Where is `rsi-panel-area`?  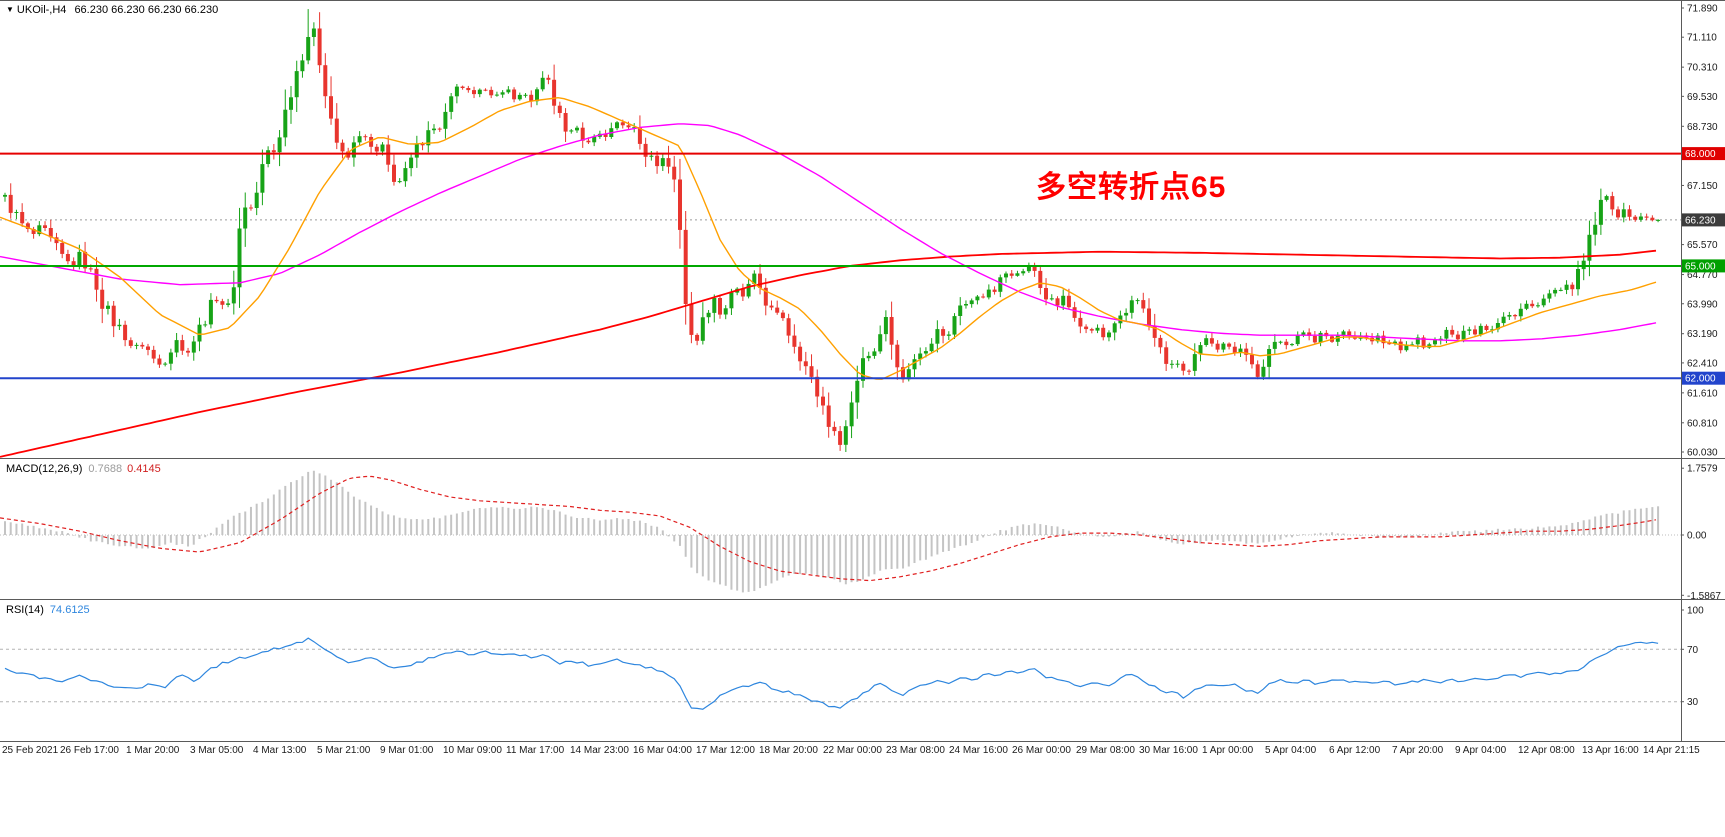
rsi-panel-area is located at coordinates (840, 673).